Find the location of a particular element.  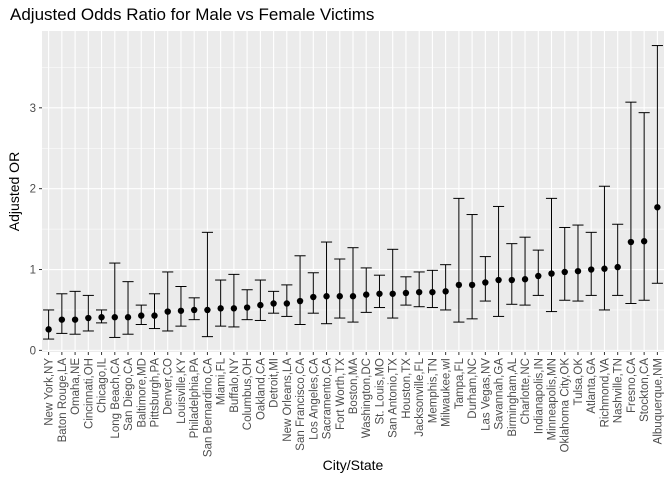

x-tick-label: Savannah,GA is located at coordinates (500, 394).